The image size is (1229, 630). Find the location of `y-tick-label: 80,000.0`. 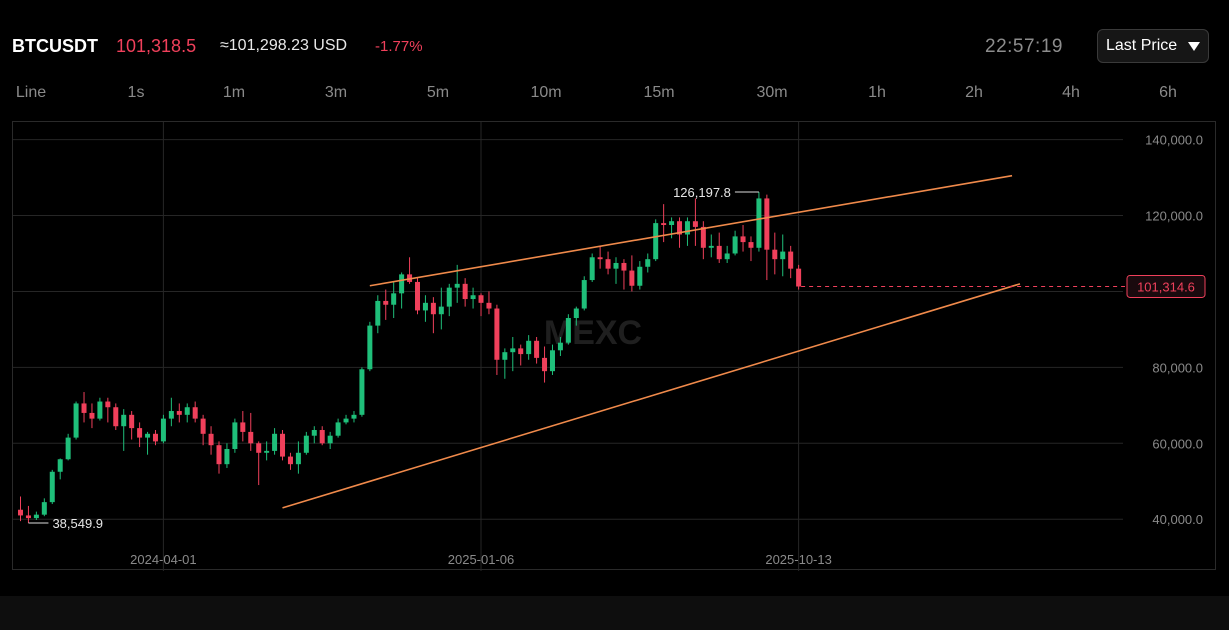

y-tick-label: 80,000.0 is located at coordinates (1177, 367).